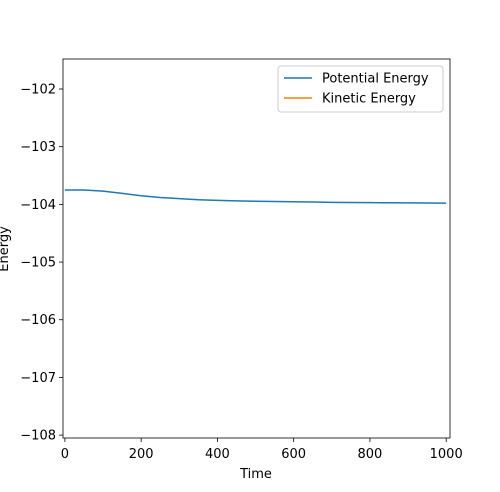 Image resolution: width=500 pixels, height=492 pixels. I want to click on y-tick-label: −107, so click(38, 378).